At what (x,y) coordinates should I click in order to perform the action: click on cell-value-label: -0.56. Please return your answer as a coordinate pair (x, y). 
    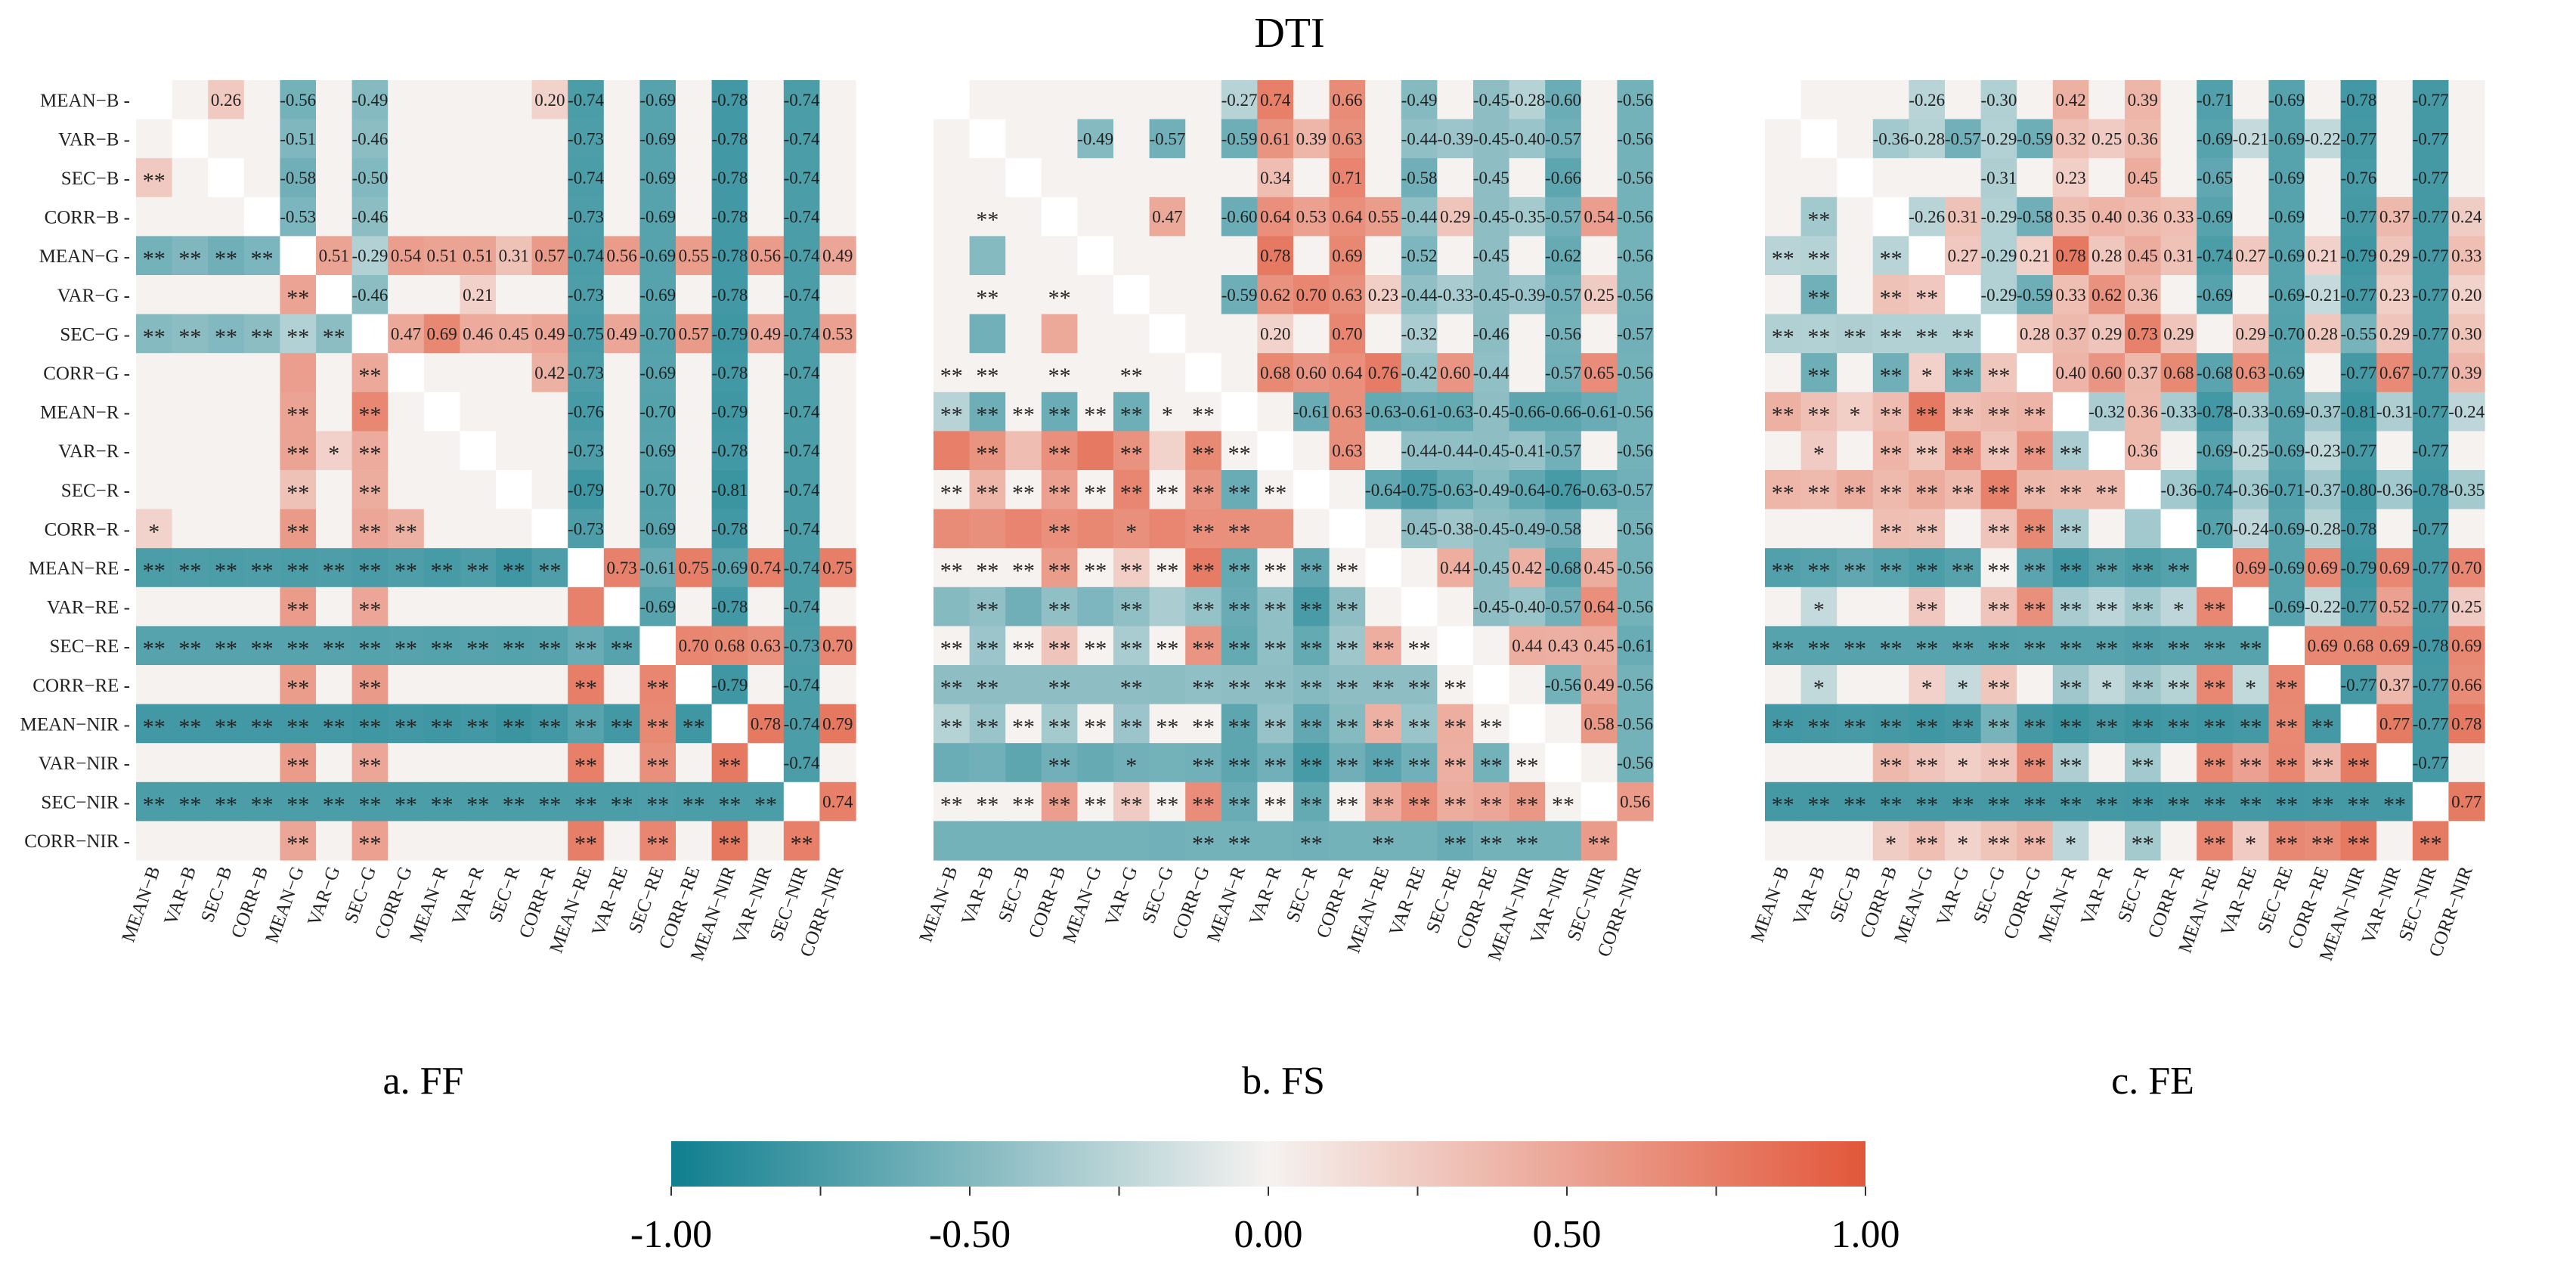
    Looking at the image, I should click on (1635, 568).